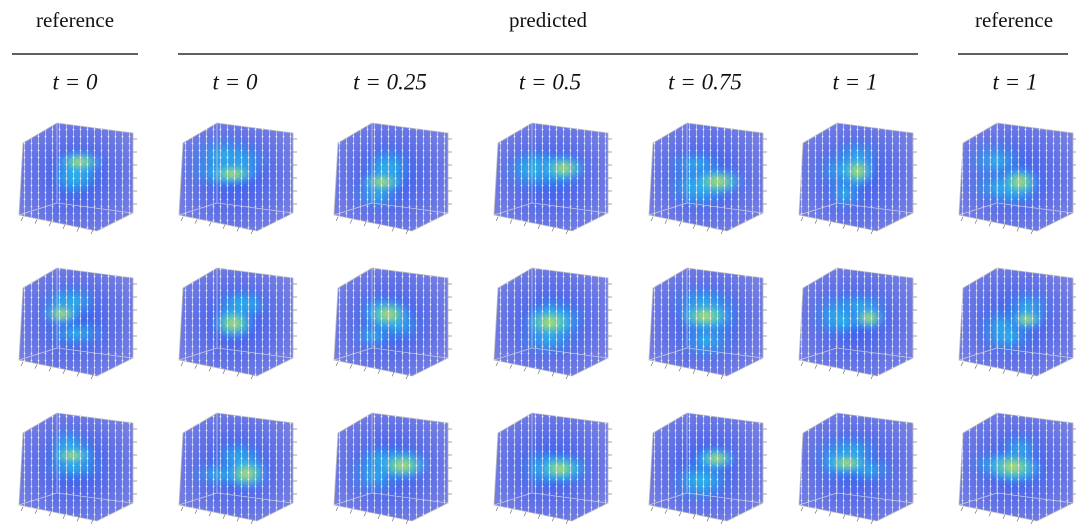 The width and height of the screenshot is (1076, 531). Describe the element at coordinates (1015, 81) in the screenshot. I see `column-label: t = 1` at that location.